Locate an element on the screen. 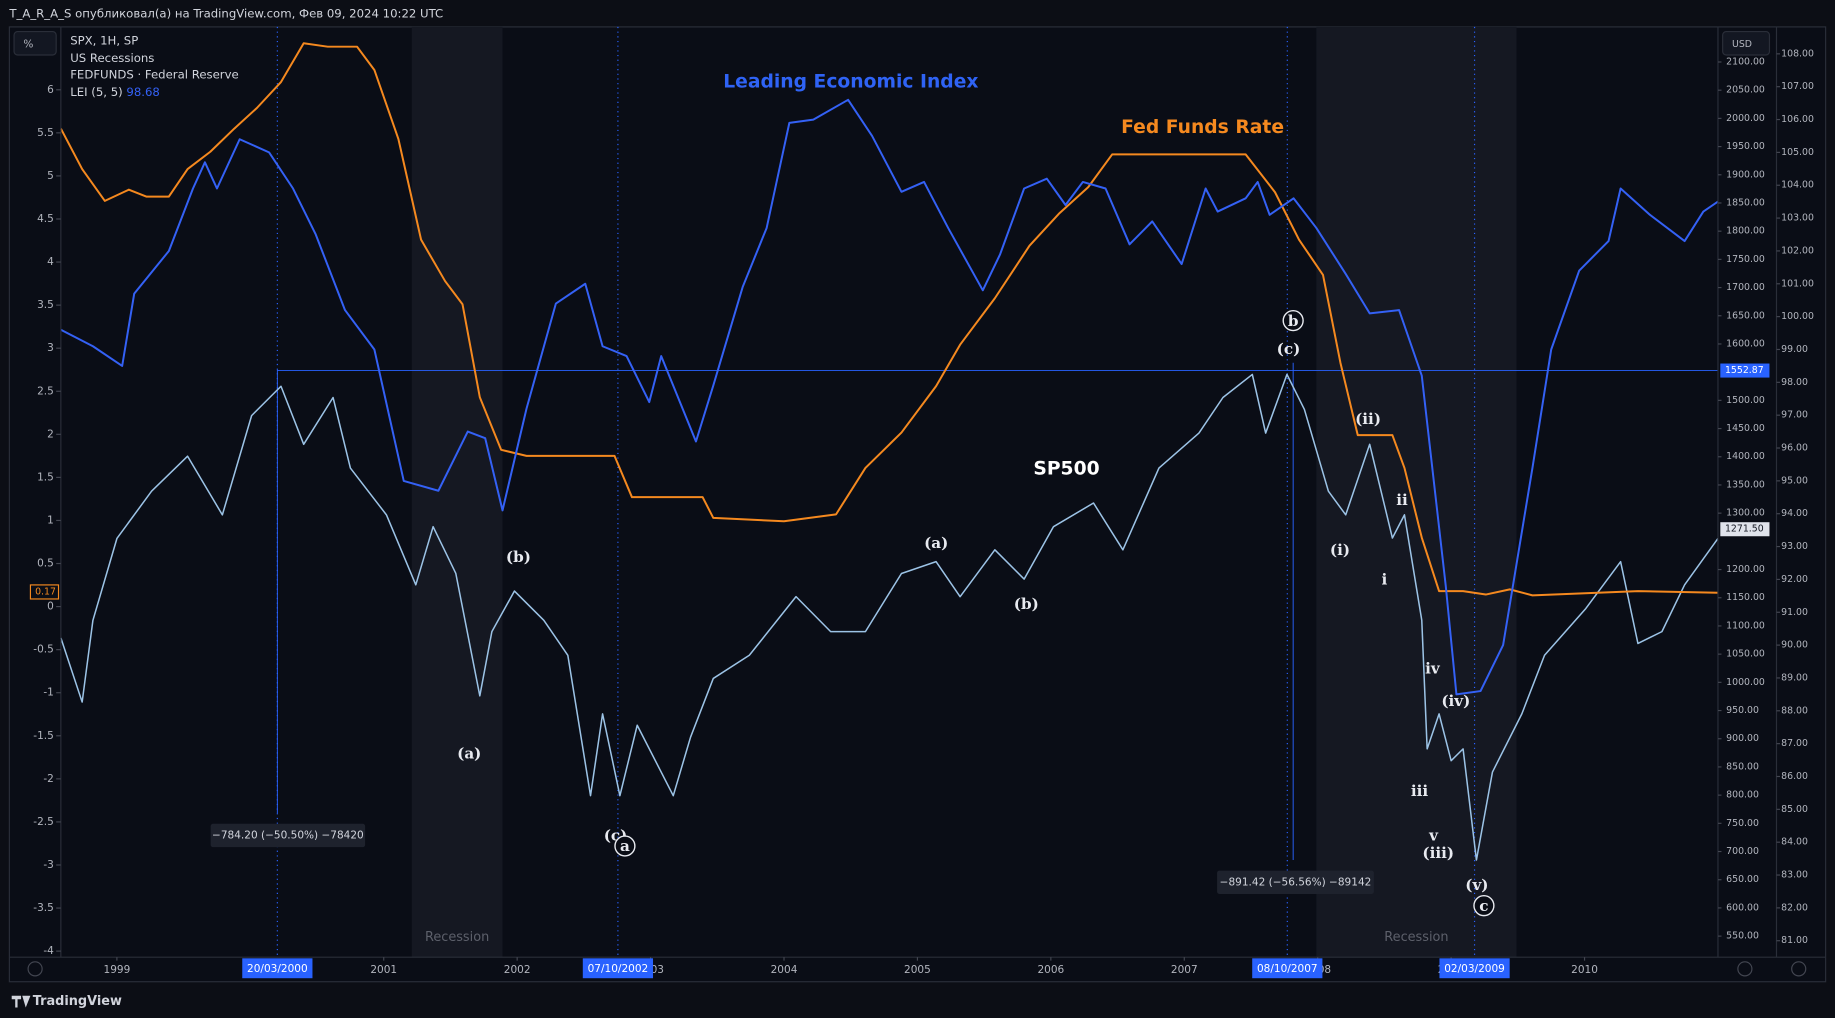 This screenshot has height=1018, width=1835. y3-tick-label: 92.00 is located at coordinates (1794, 579).